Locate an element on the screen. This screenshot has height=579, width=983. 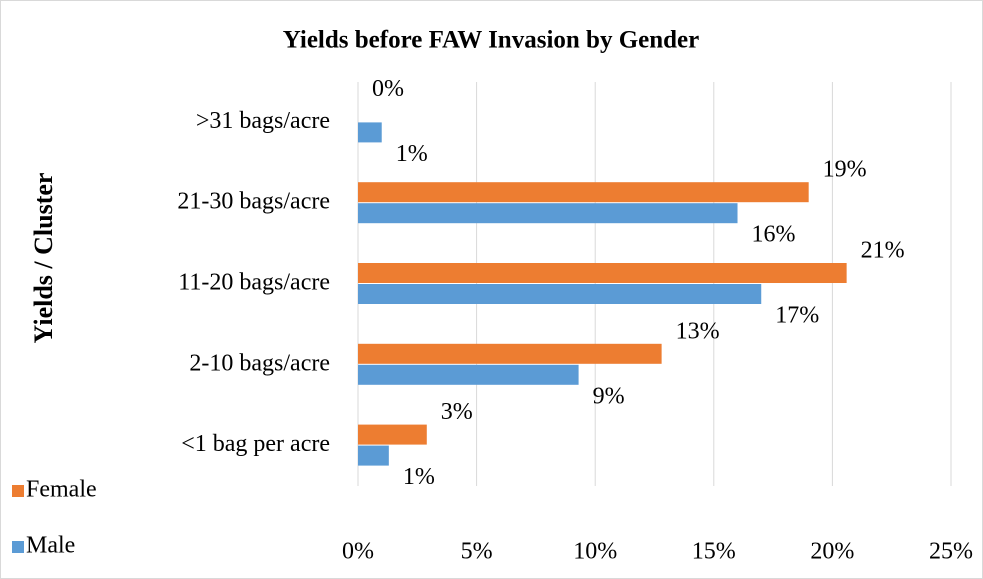
data-label: 21% is located at coordinates (883, 251).